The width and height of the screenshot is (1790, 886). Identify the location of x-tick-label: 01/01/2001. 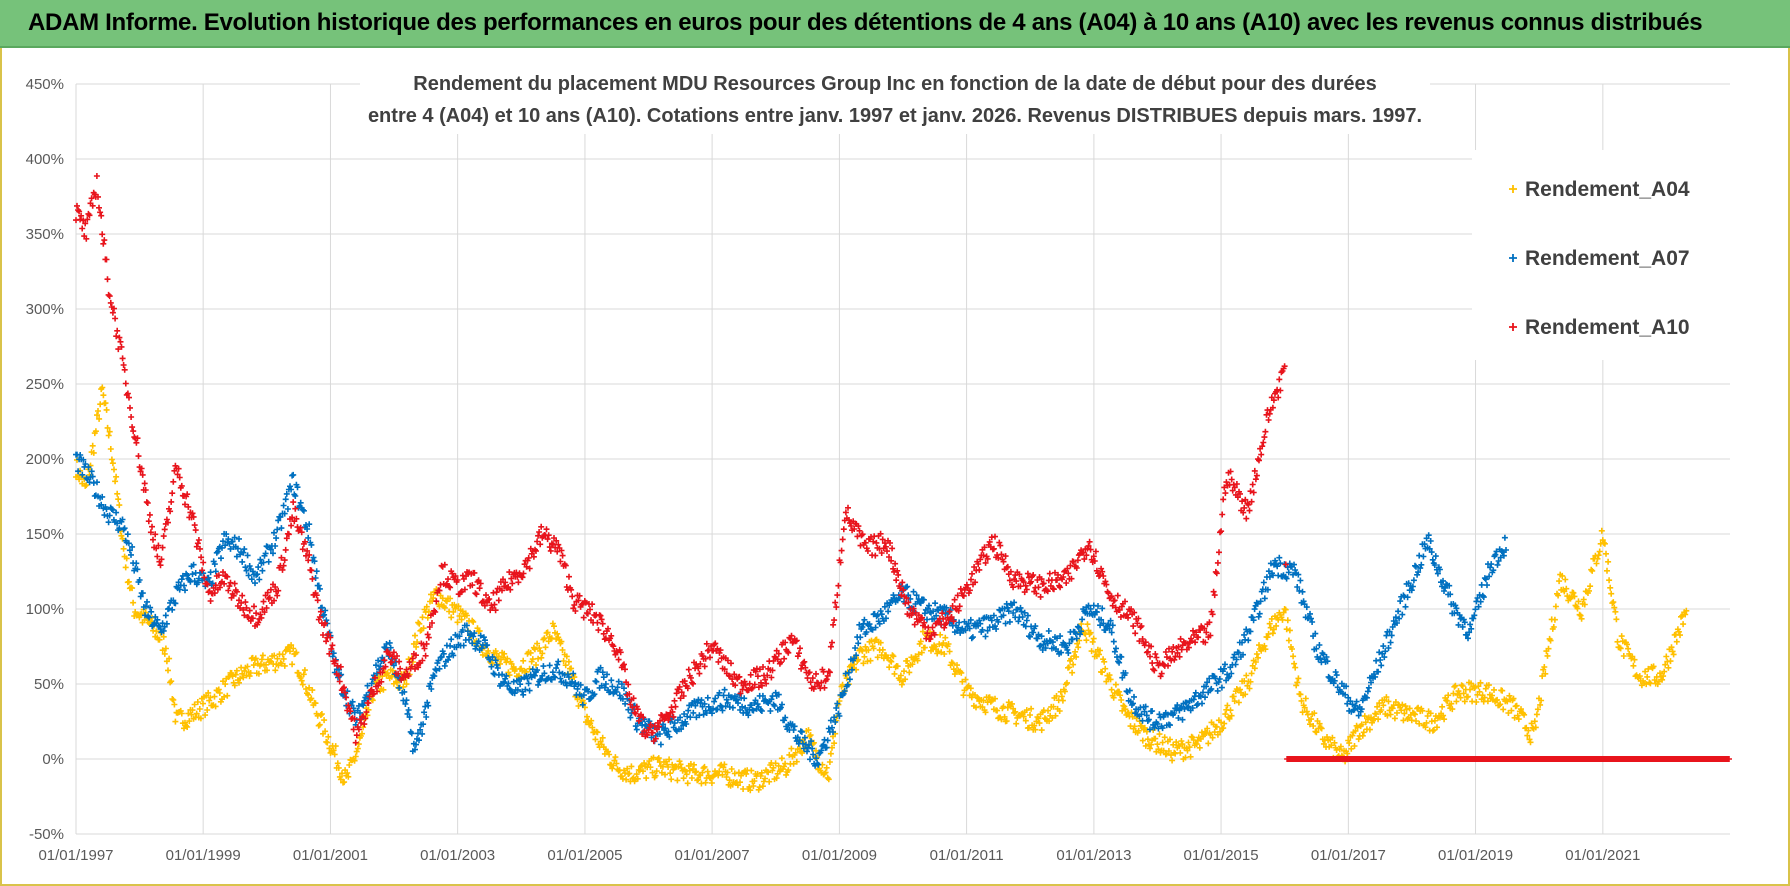
(330, 855).